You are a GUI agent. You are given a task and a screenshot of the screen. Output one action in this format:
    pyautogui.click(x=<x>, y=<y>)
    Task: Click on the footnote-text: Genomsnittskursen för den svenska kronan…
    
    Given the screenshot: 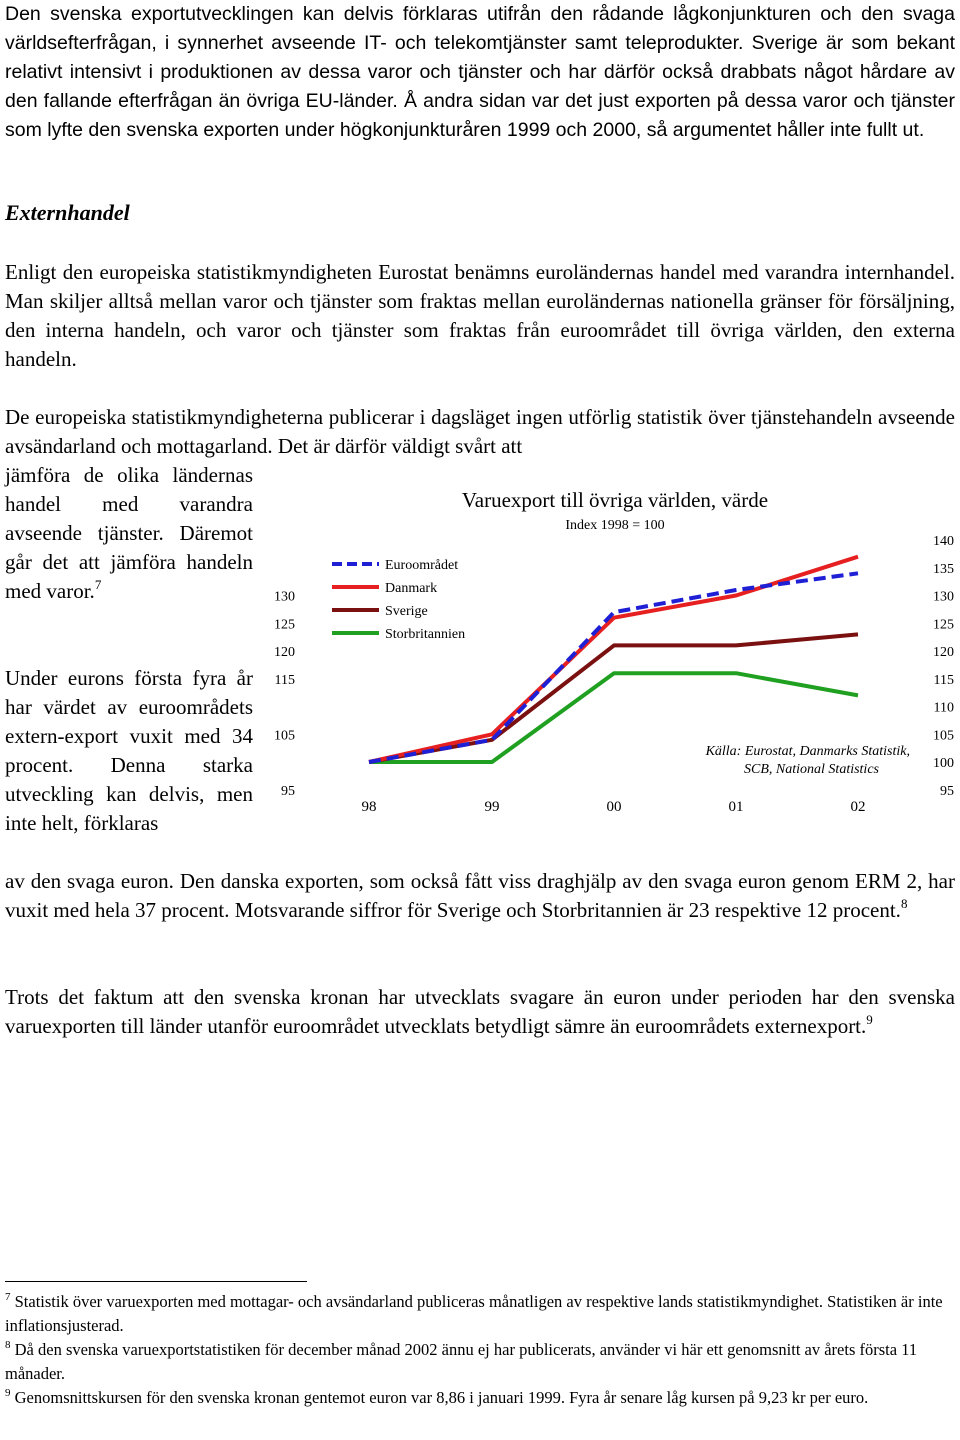 What is the action you would take?
    pyautogui.click(x=441, y=1397)
    